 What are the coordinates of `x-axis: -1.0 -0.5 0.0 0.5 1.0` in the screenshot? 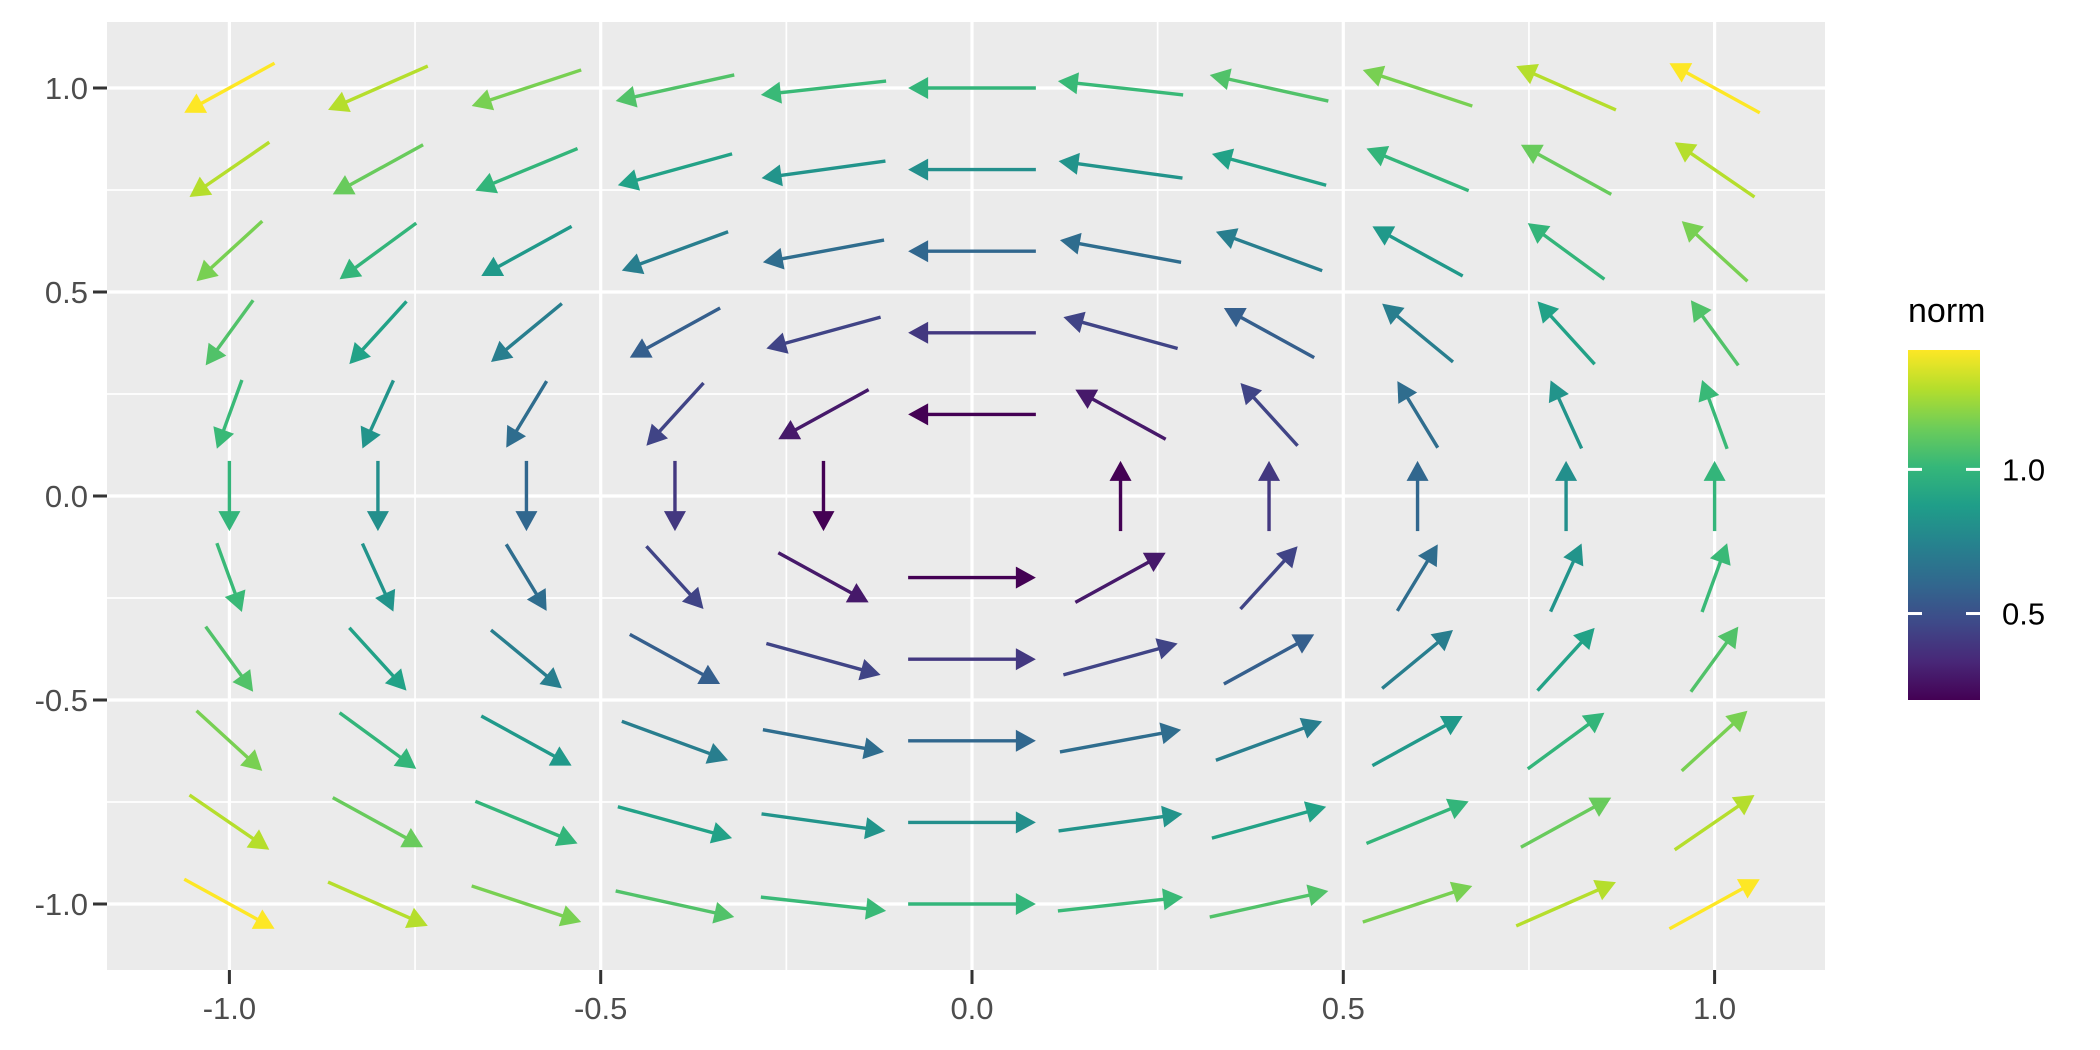 It's located at (969, 998).